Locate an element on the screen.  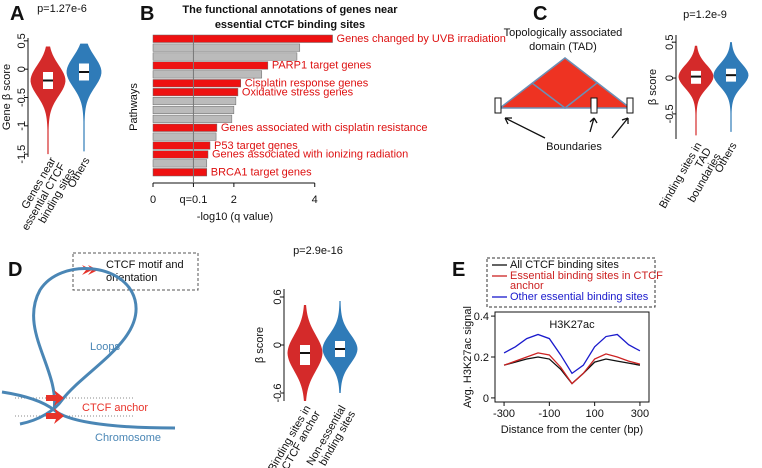
bar-label: Oxidative stress genes is located at coordinates (298, 92).